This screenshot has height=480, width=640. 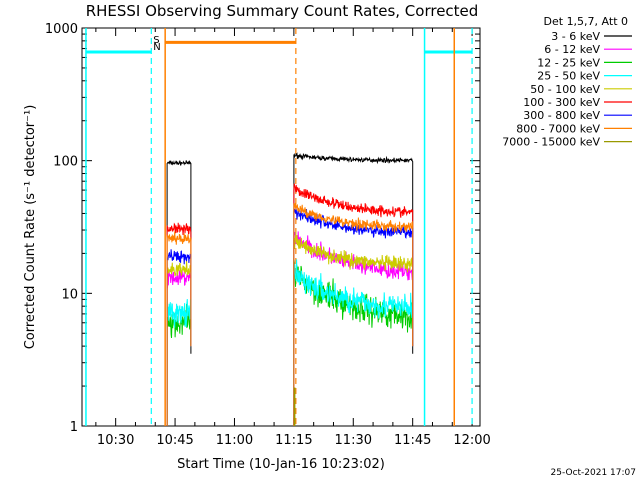 What do you see at coordinates (561, 115) in the screenshot?
I see `legend-label-6: 300 - 800 keV` at bounding box center [561, 115].